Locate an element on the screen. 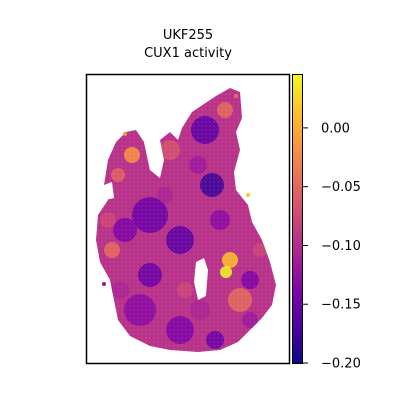 This screenshot has width=400, height=404. colorbar-ticks: 0.00 −0.05 −0.10 −0.15 −0.20 is located at coordinates (332, 246).